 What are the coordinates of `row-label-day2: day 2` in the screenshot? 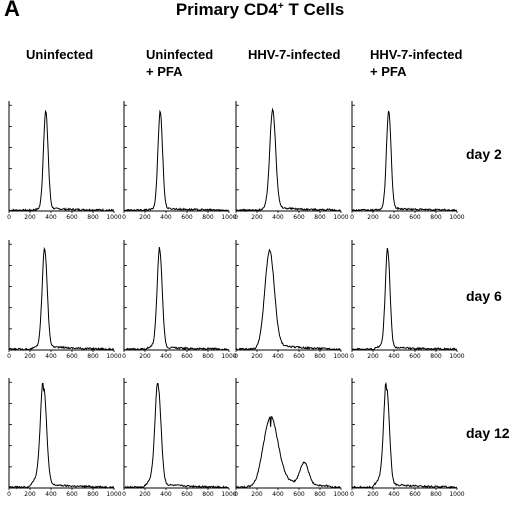 It's located at (484, 154).